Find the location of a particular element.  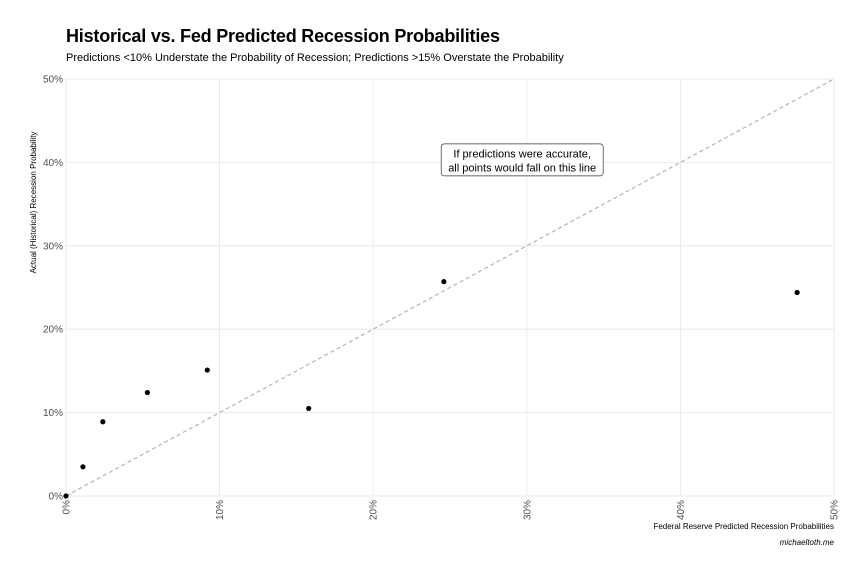

y-tick-label-4: 40% is located at coordinates (53, 163).